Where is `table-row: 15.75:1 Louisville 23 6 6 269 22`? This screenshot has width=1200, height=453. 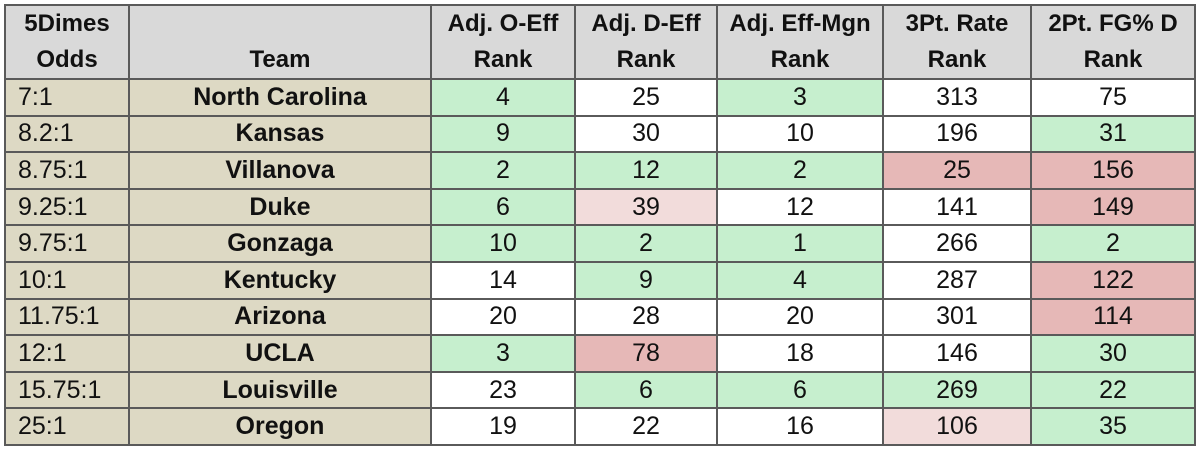 table-row: 15.75:1 Louisville 23 6 6 269 22 is located at coordinates (600, 390).